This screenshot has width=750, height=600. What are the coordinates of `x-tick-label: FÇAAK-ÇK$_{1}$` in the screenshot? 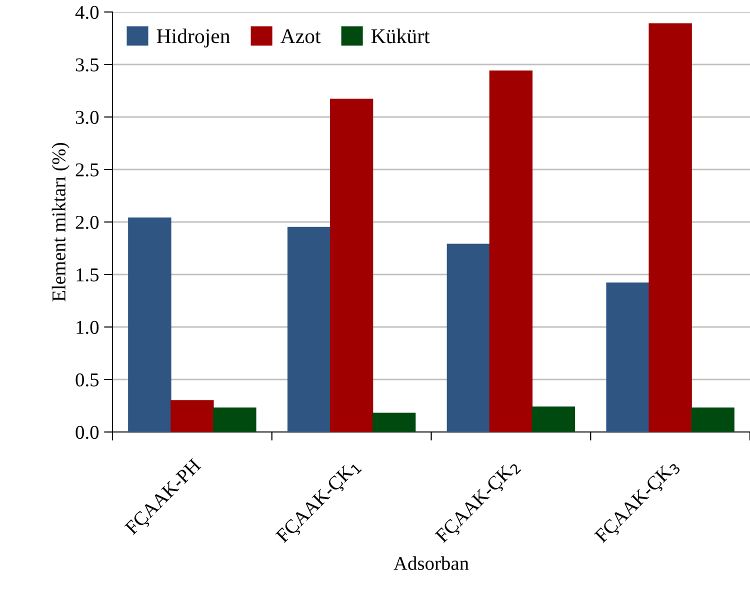 It's located at (318, 502).